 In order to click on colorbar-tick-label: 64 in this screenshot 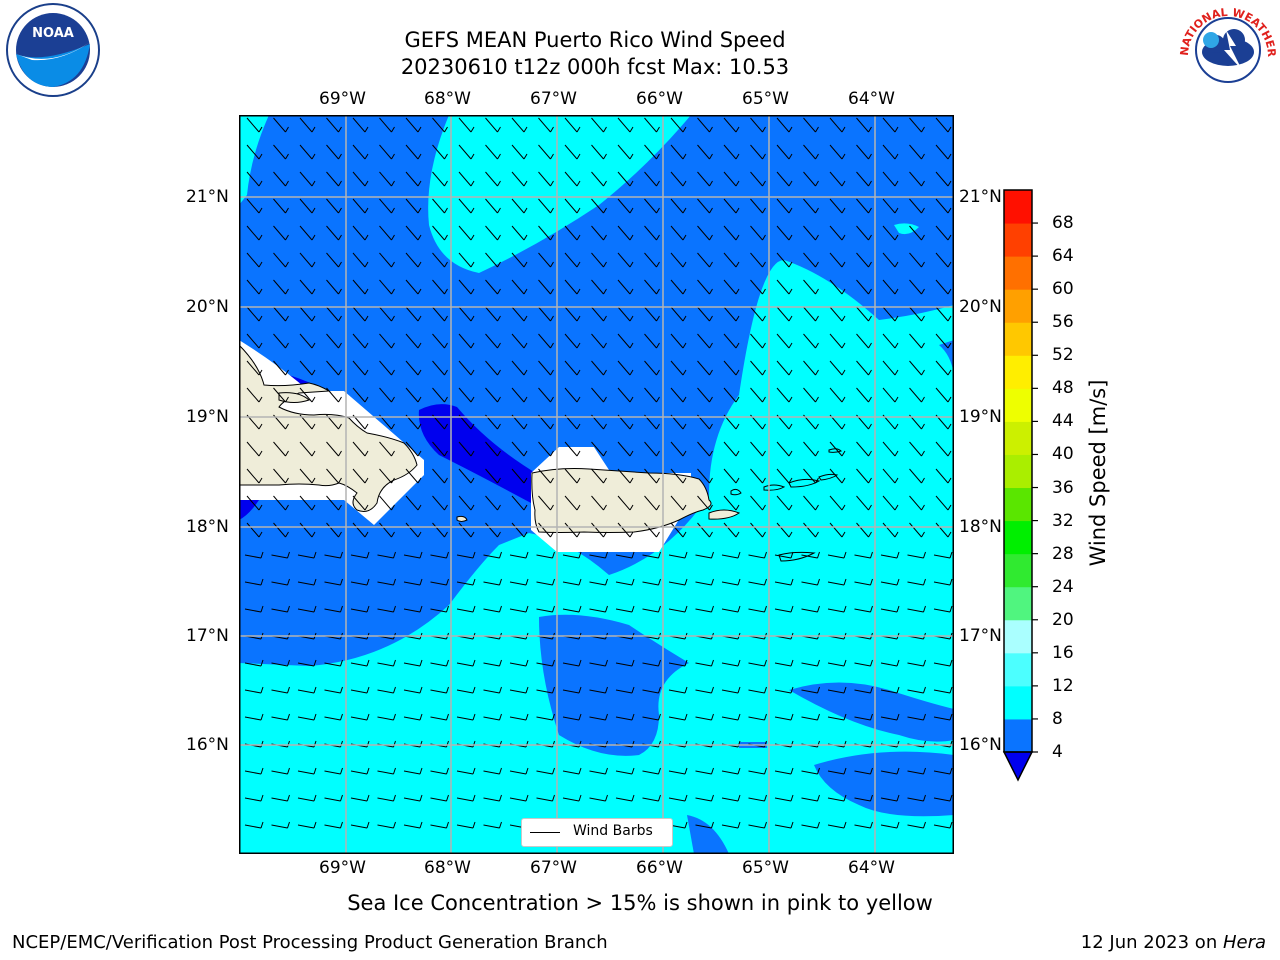, I will do `click(1063, 256)`.